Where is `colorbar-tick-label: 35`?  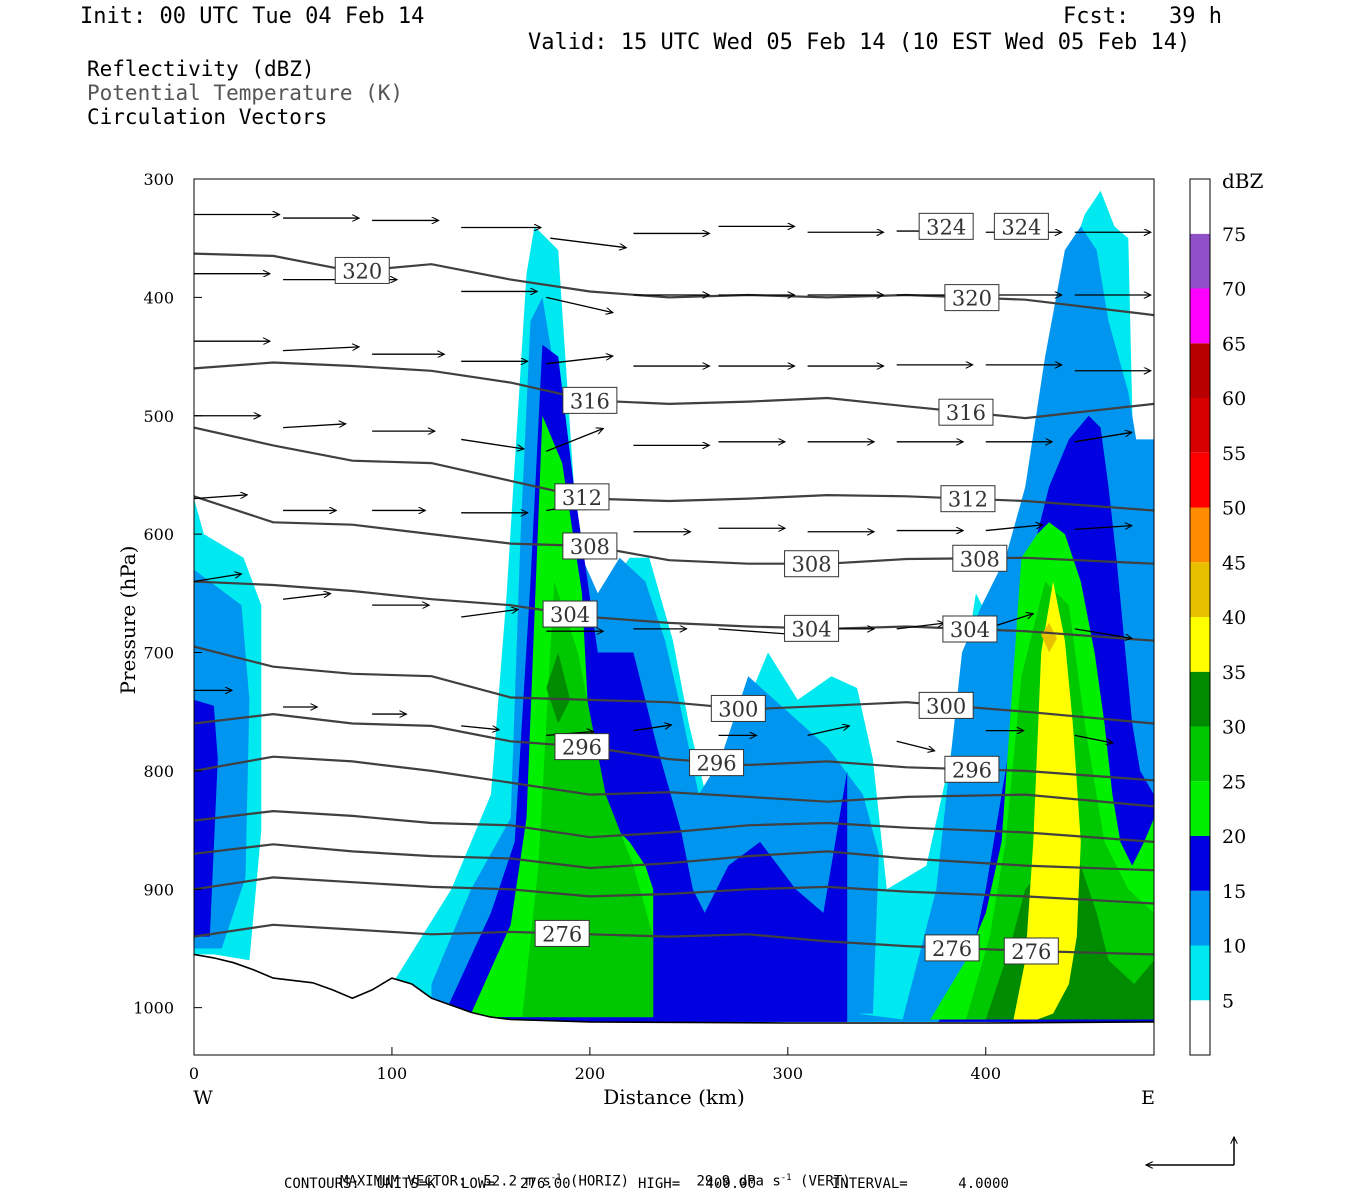 colorbar-tick-label: 35 is located at coordinates (1234, 673).